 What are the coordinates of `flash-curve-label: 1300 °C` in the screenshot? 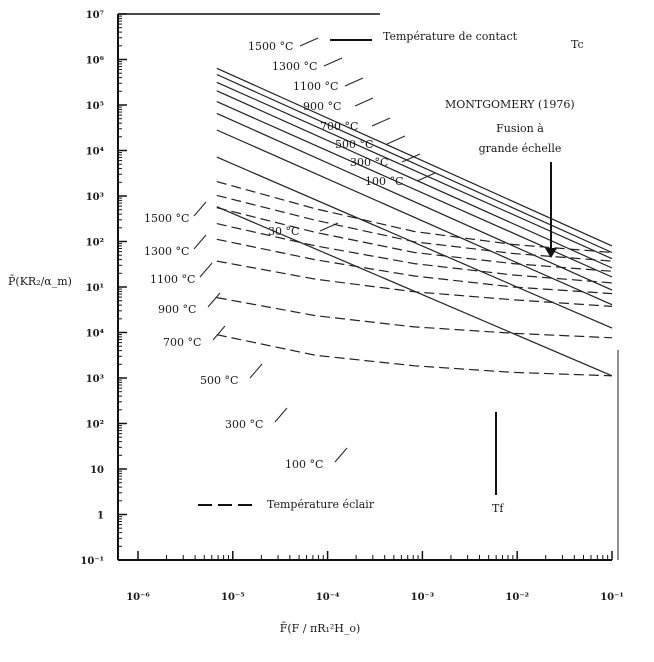 It's located at (166, 251).